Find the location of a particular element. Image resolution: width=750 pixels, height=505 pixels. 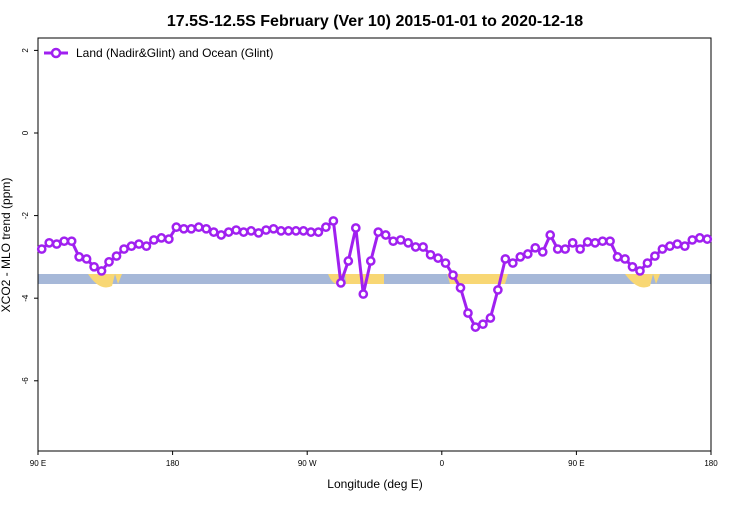

legend-marker is located at coordinates (56, 53).